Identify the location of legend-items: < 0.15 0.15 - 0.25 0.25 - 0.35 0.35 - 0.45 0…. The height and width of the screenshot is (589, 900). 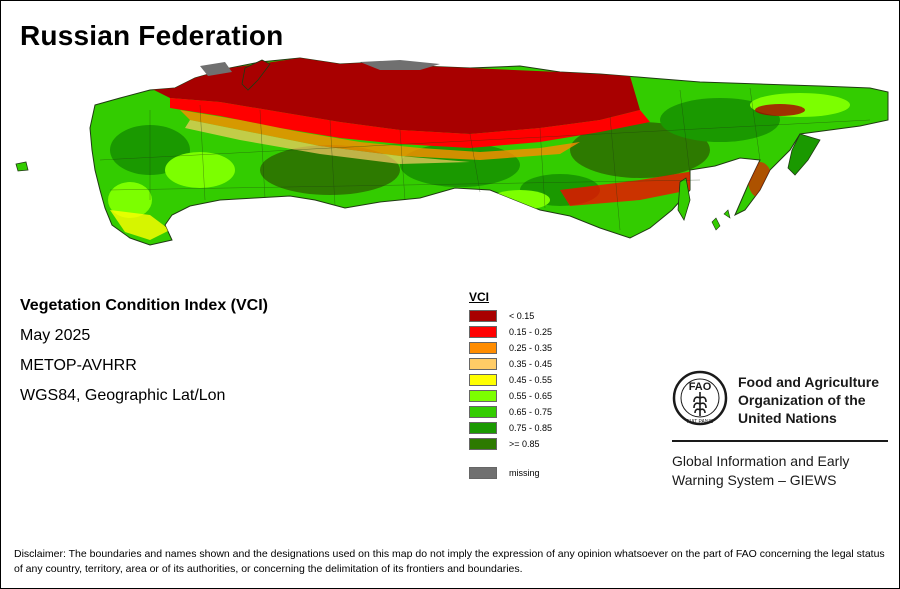
(510, 380).